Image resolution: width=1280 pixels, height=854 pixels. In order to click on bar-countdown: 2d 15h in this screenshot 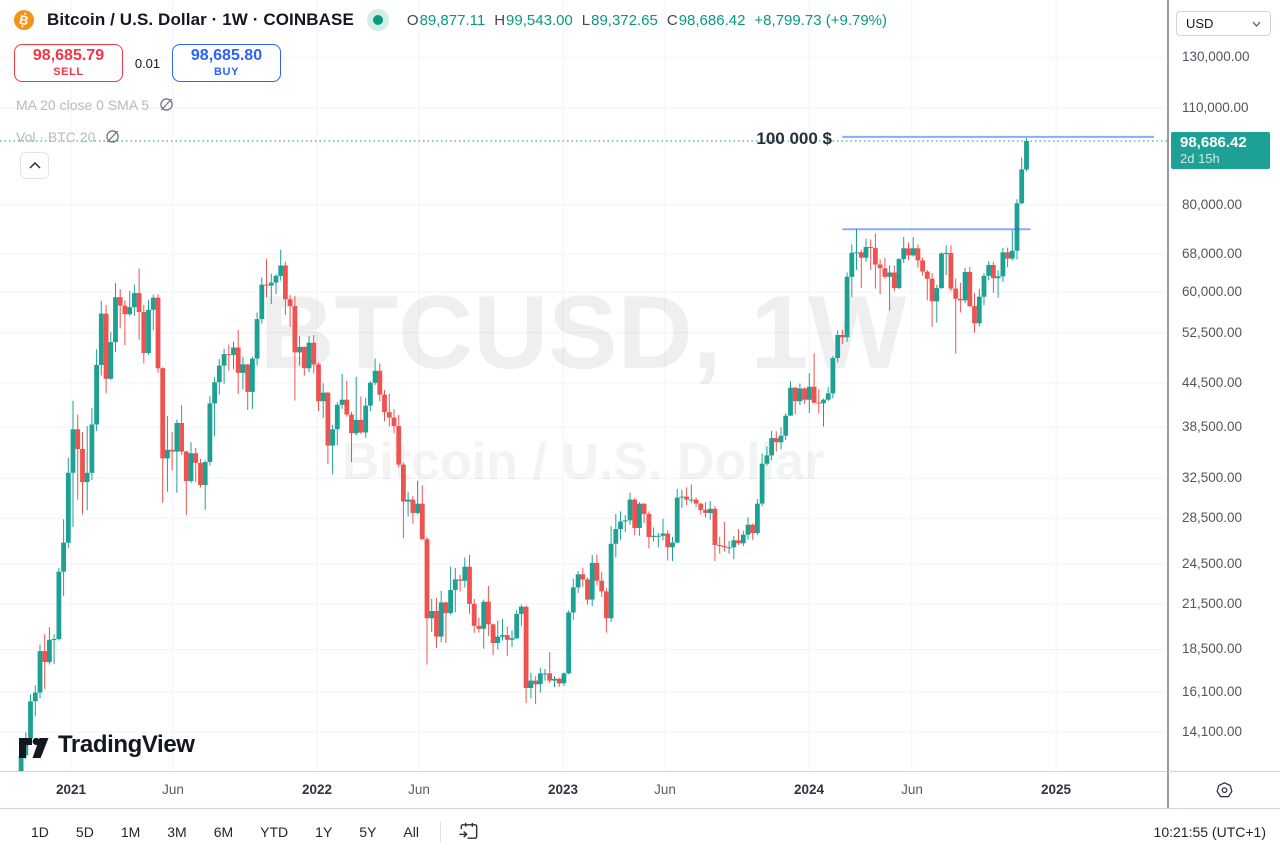, I will do `click(1200, 158)`.